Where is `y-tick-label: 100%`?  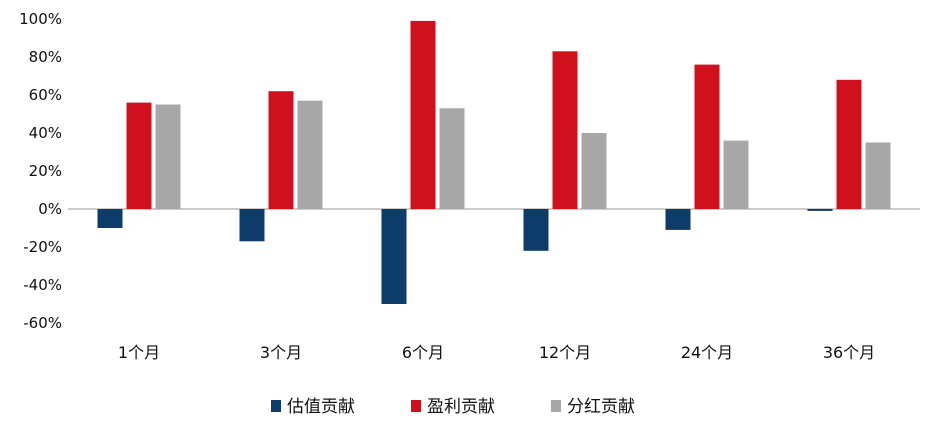
y-tick-label: 100% is located at coordinates (40, 19).